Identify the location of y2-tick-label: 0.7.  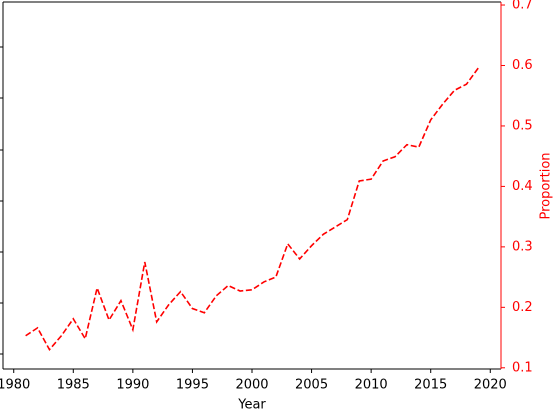
(522, 6).